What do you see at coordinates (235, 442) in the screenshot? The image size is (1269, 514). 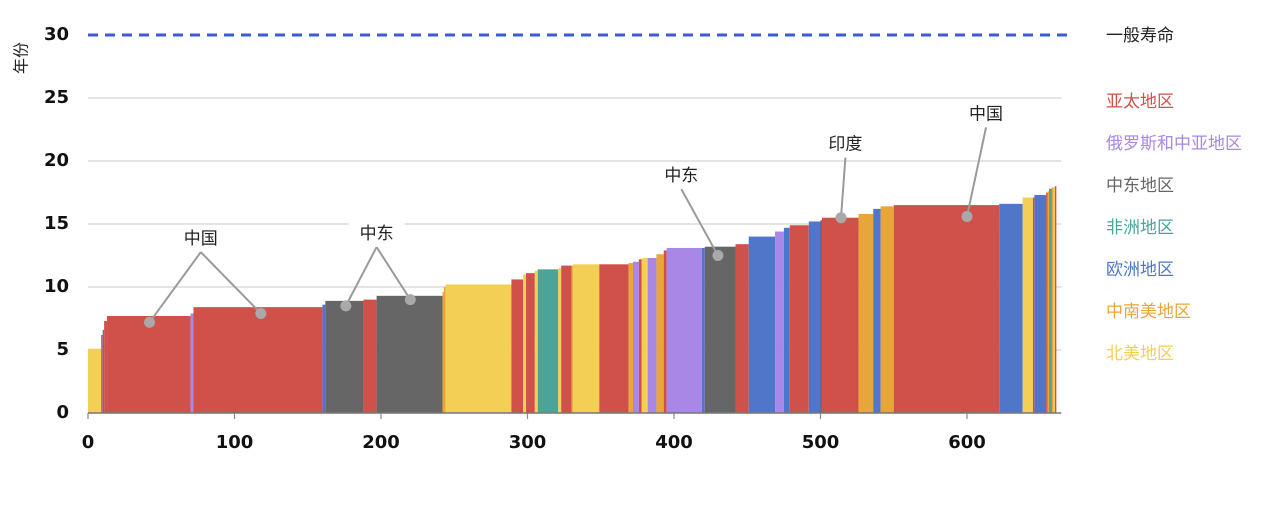 I see `x-tick-label: 100` at bounding box center [235, 442].